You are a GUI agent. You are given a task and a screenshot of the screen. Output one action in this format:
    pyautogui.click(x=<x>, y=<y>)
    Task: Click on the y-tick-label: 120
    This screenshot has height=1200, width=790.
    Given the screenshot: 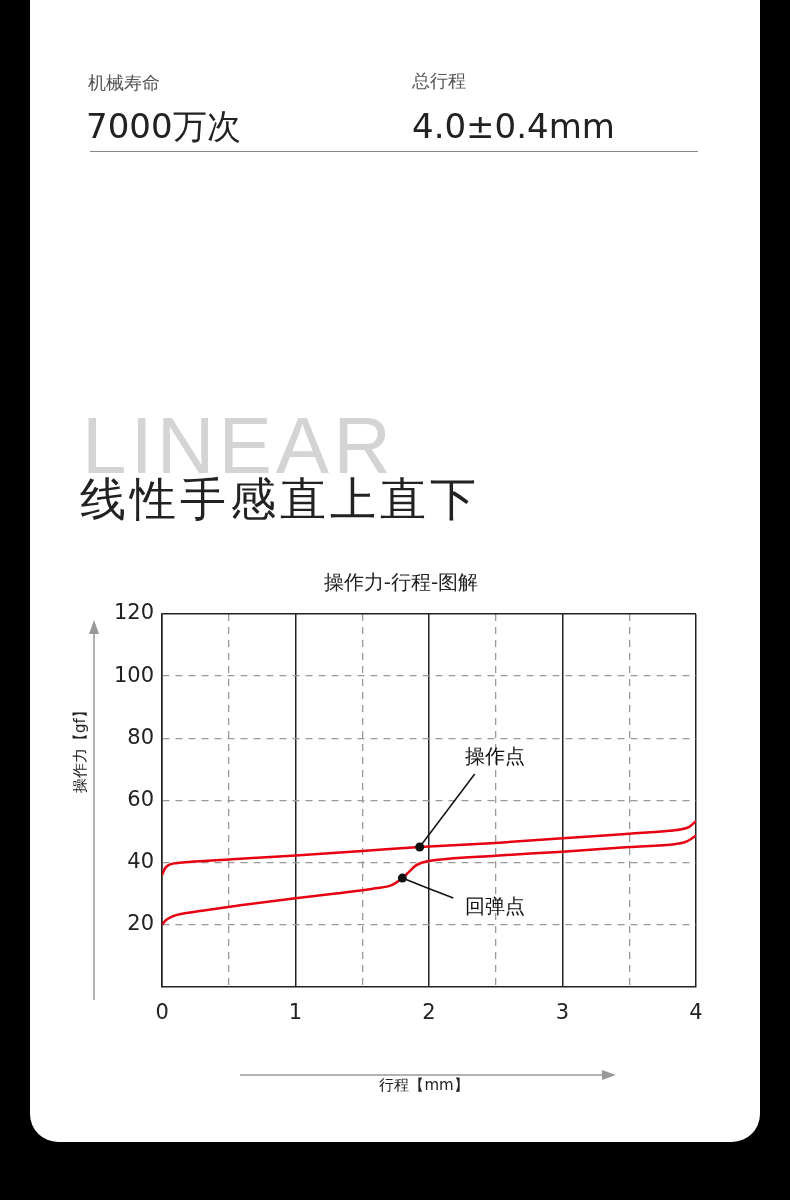 What is the action you would take?
    pyautogui.click(x=134, y=612)
    